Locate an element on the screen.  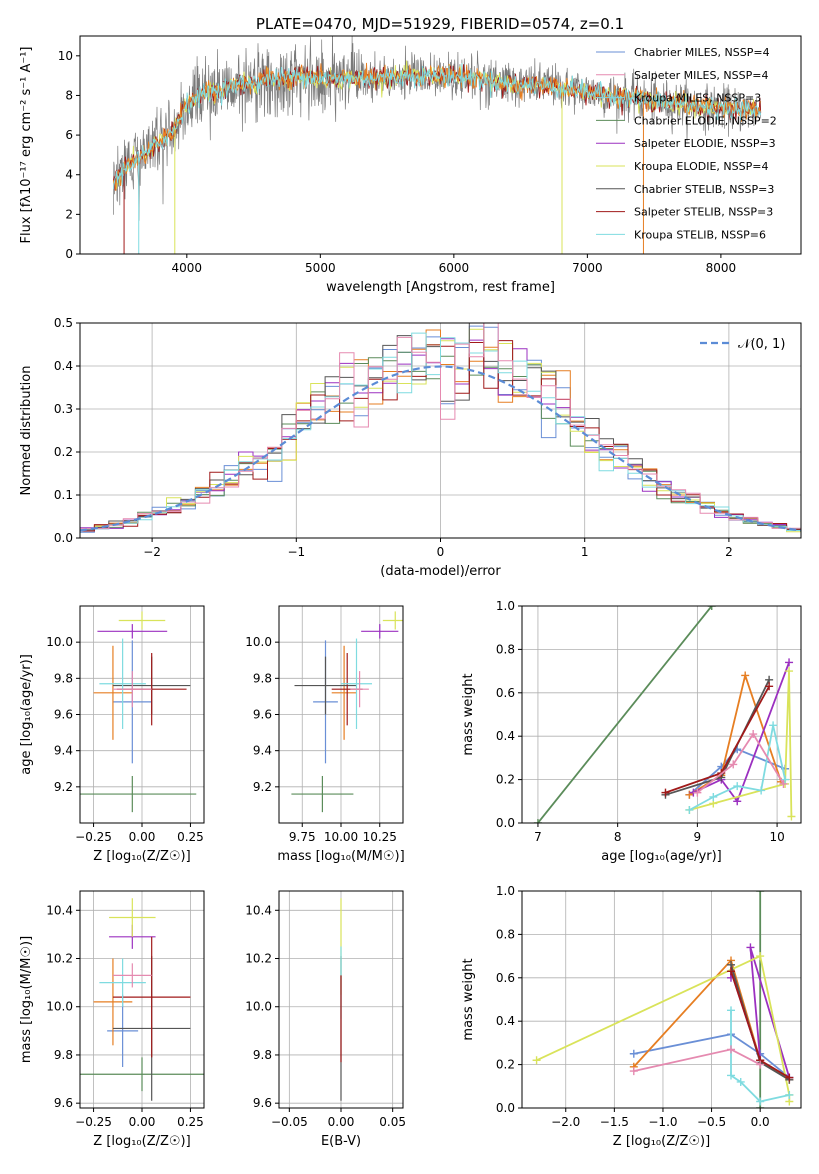
legend-entry: 𝒩(0, 1) is located at coordinates (761, 344).